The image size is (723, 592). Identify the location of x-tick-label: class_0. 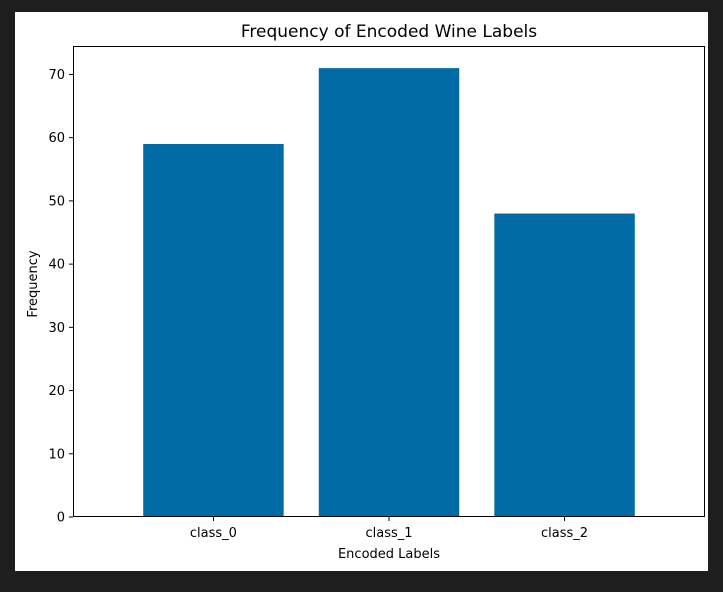
(213, 533).